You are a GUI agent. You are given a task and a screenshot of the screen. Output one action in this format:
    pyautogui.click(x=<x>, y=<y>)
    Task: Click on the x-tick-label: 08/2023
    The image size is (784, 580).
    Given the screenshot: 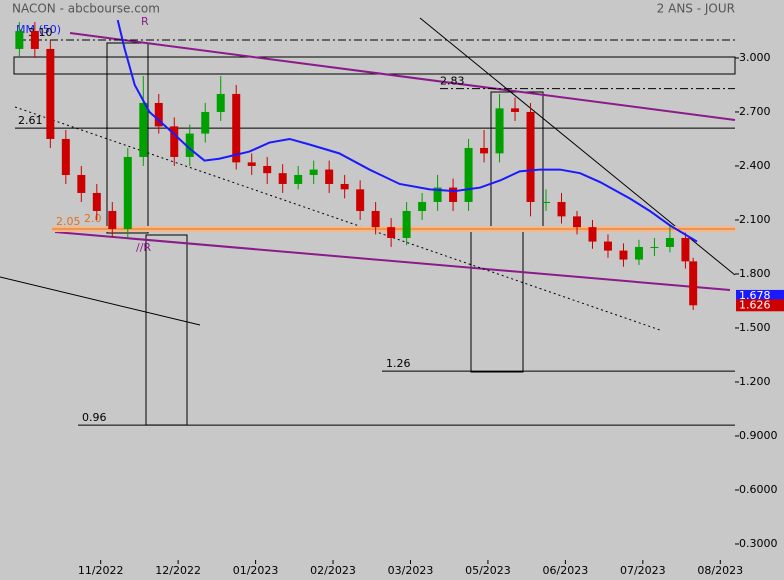 What is the action you would take?
    pyautogui.click(x=720, y=570)
    